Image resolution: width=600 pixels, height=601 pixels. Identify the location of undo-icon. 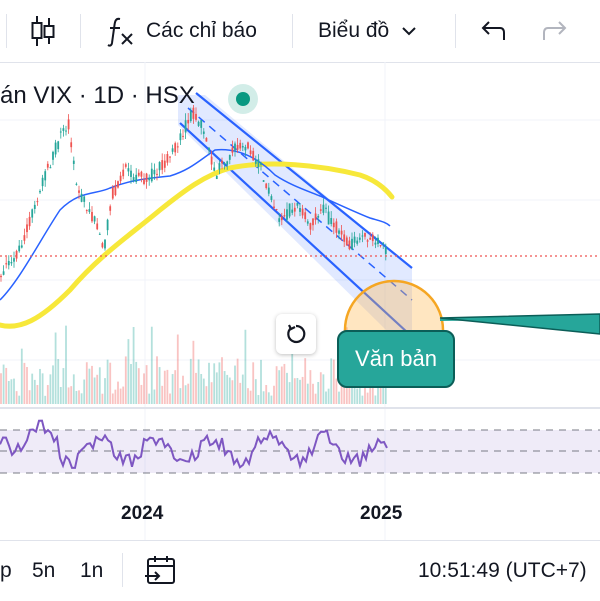
(493, 30).